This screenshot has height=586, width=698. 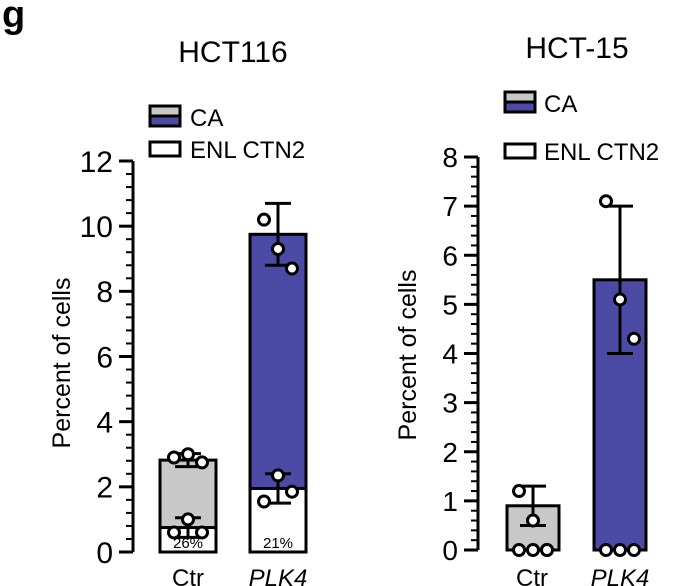 I want to click on chart-title: HCT-15, so click(x=576, y=48).